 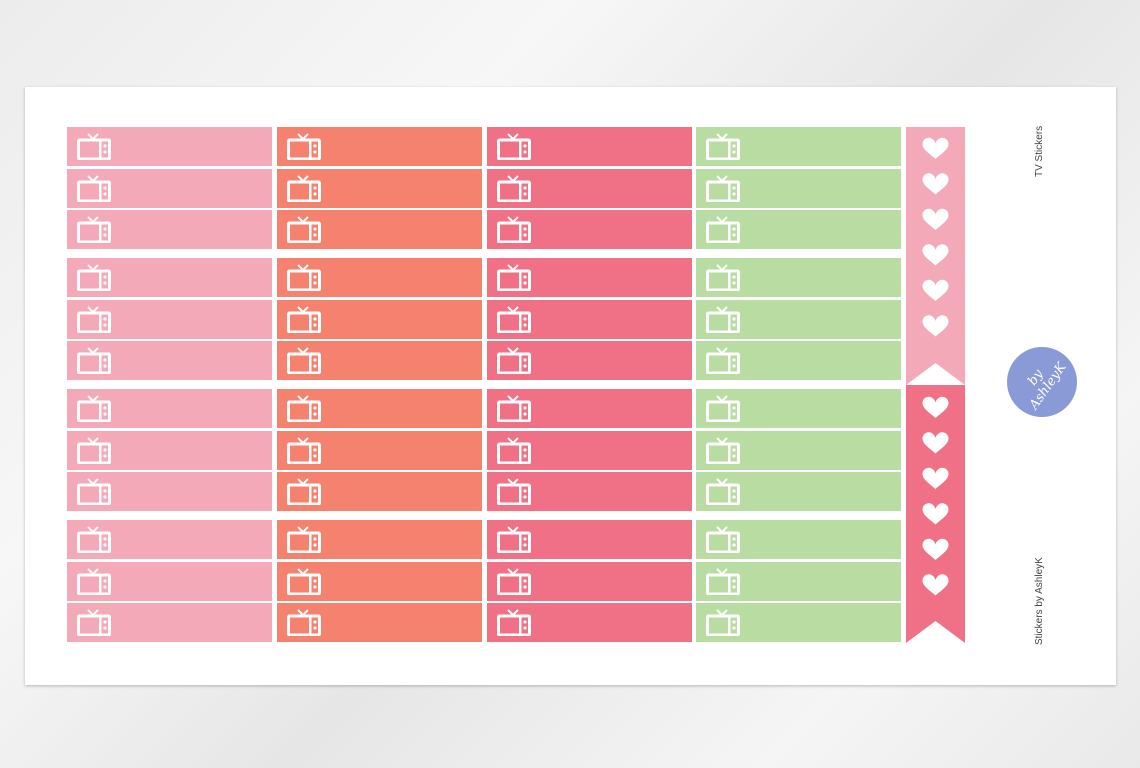 What do you see at coordinates (1047, 386) in the screenshot?
I see `logo-text: by AshleyK` at bounding box center [1047, 386].